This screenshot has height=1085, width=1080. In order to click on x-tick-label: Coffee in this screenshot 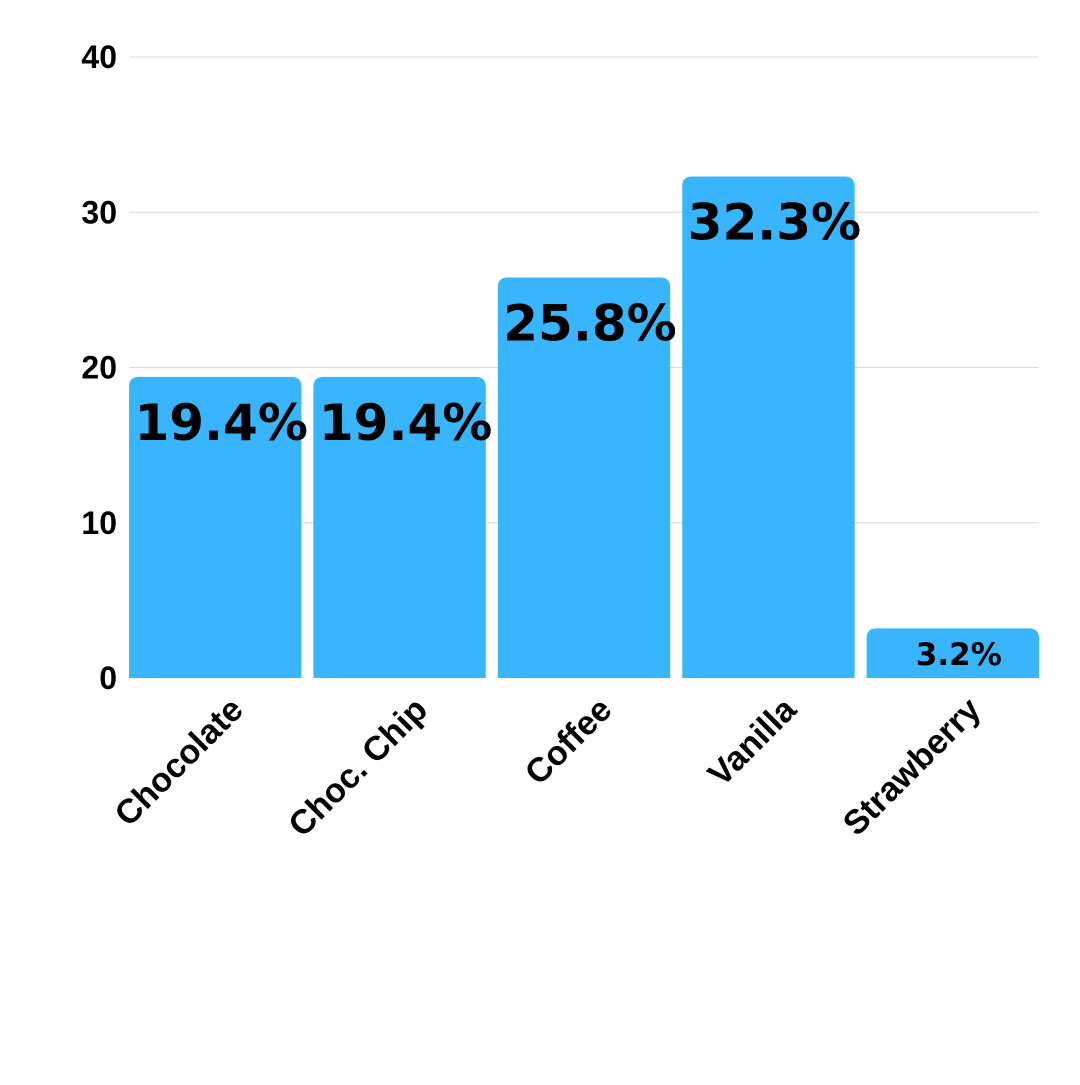, I will do `click(569, 742)`.